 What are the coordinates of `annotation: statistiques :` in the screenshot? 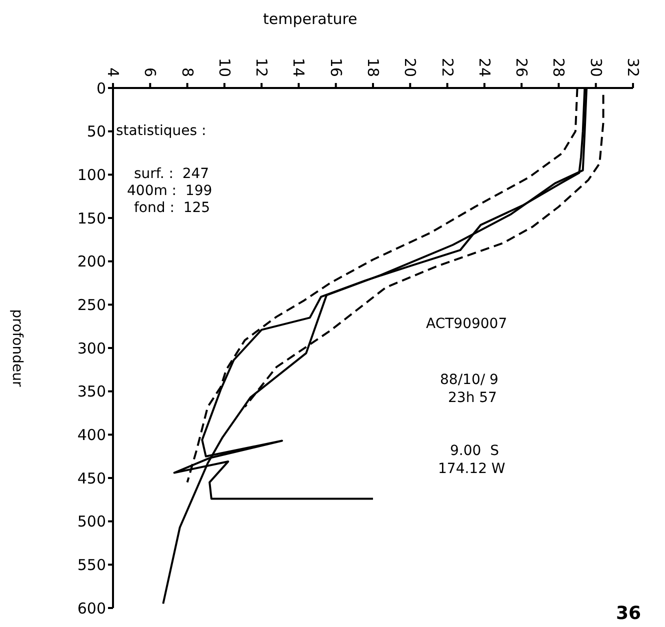 It's located at (161, 131).